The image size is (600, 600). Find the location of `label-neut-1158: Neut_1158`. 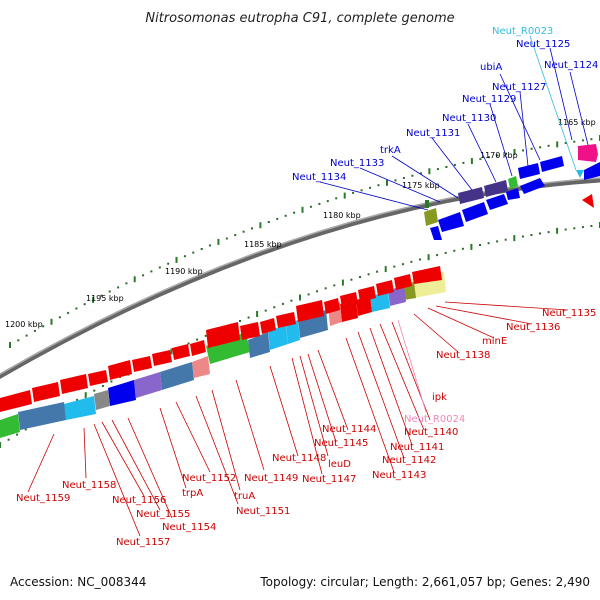

label-neut-1158: Neut_1158 is located at coordinates (89, 485).